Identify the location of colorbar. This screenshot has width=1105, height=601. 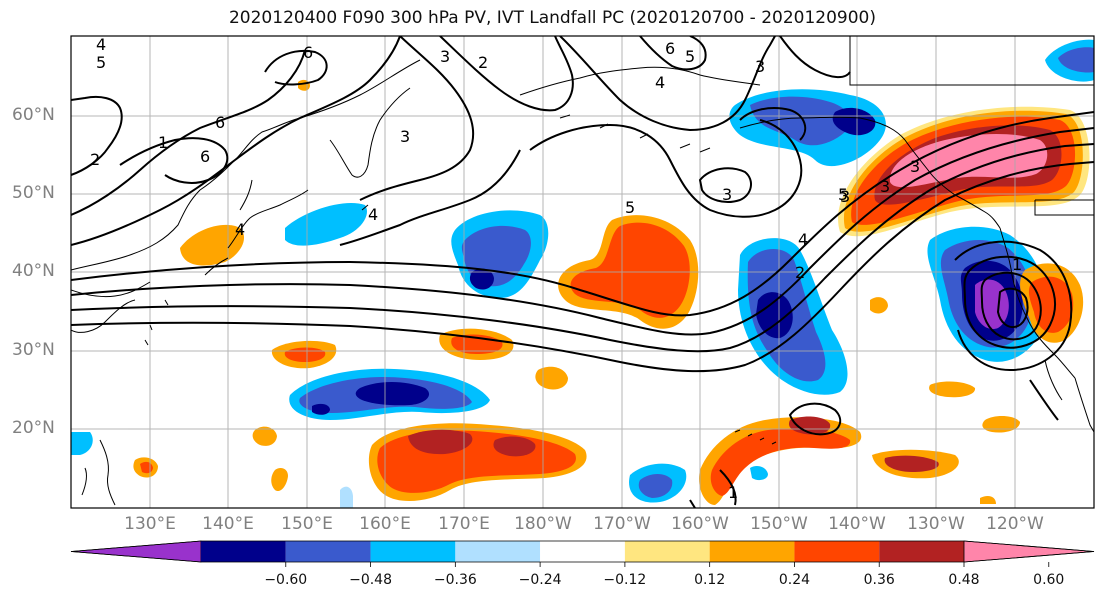
(582, 553).